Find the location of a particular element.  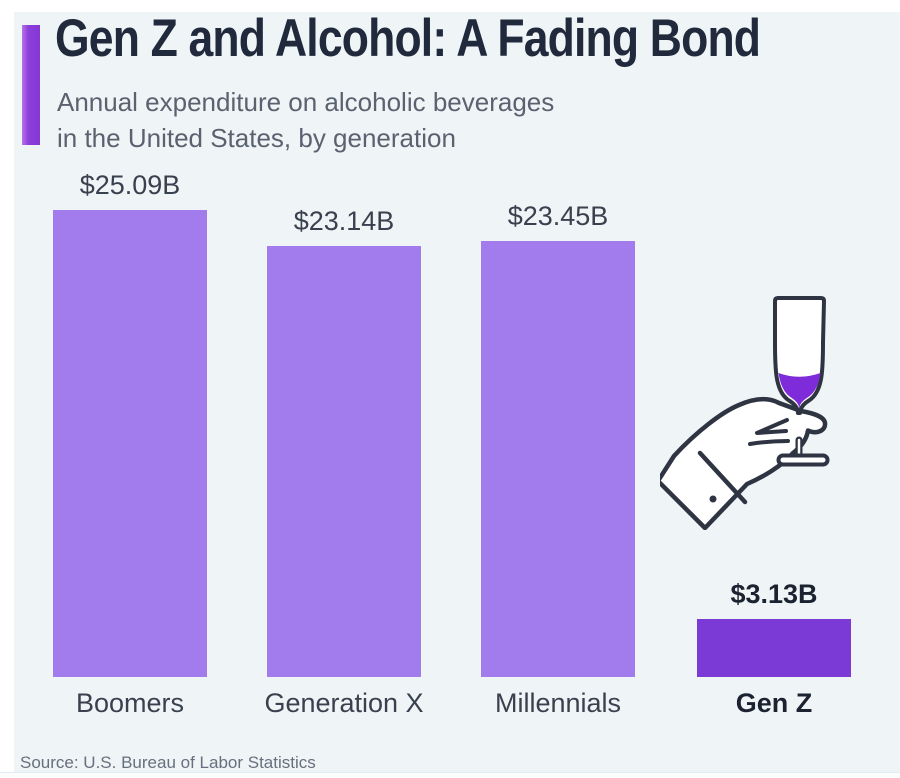

bar-generation-x is located at coordinates (344, 461).